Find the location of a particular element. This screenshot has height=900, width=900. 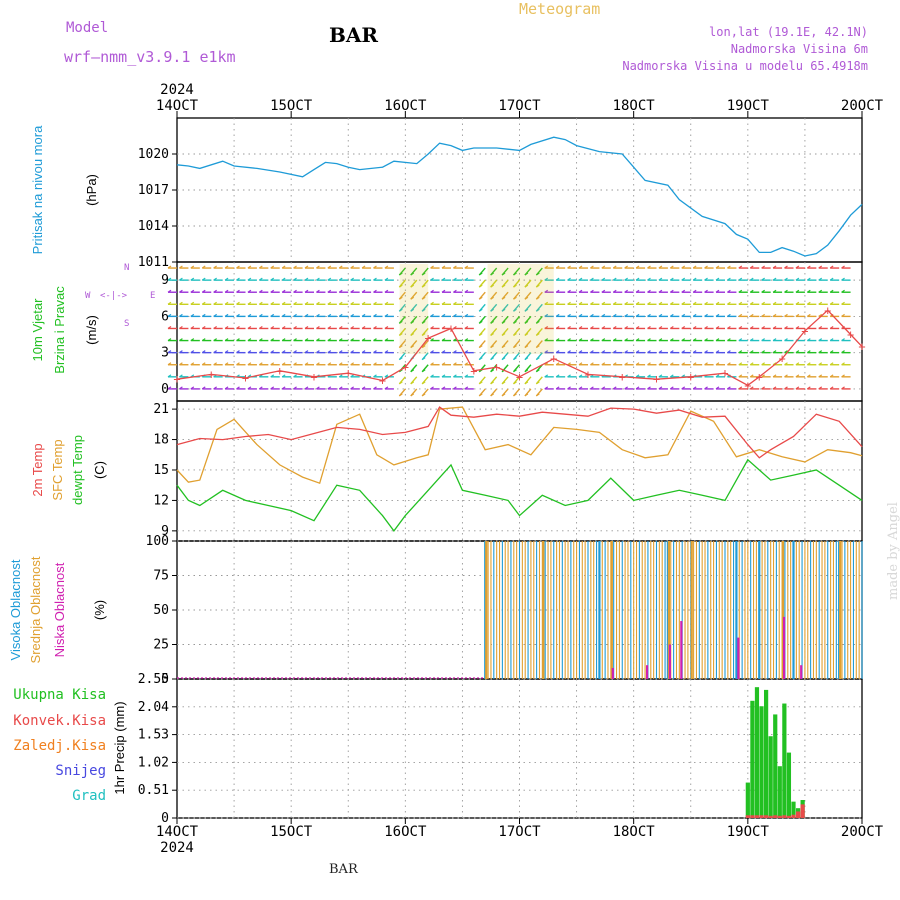

precip-total-bar is located at coordinates (757, 752).